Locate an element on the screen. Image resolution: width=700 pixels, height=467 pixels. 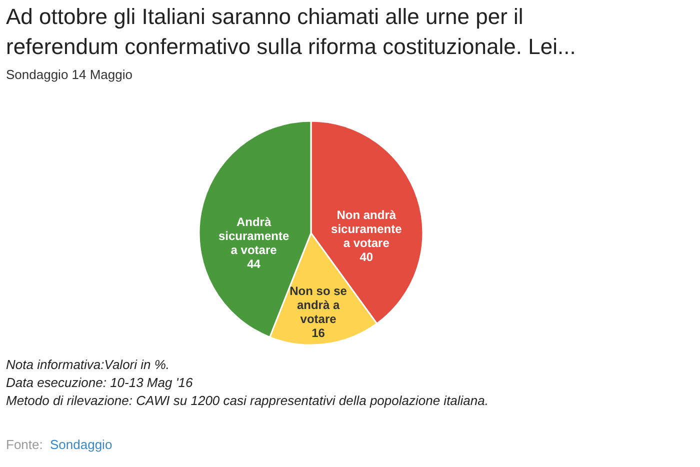
text: Data esecuzione: 10-13 Mag '16 is located at coordinates (100, 382).